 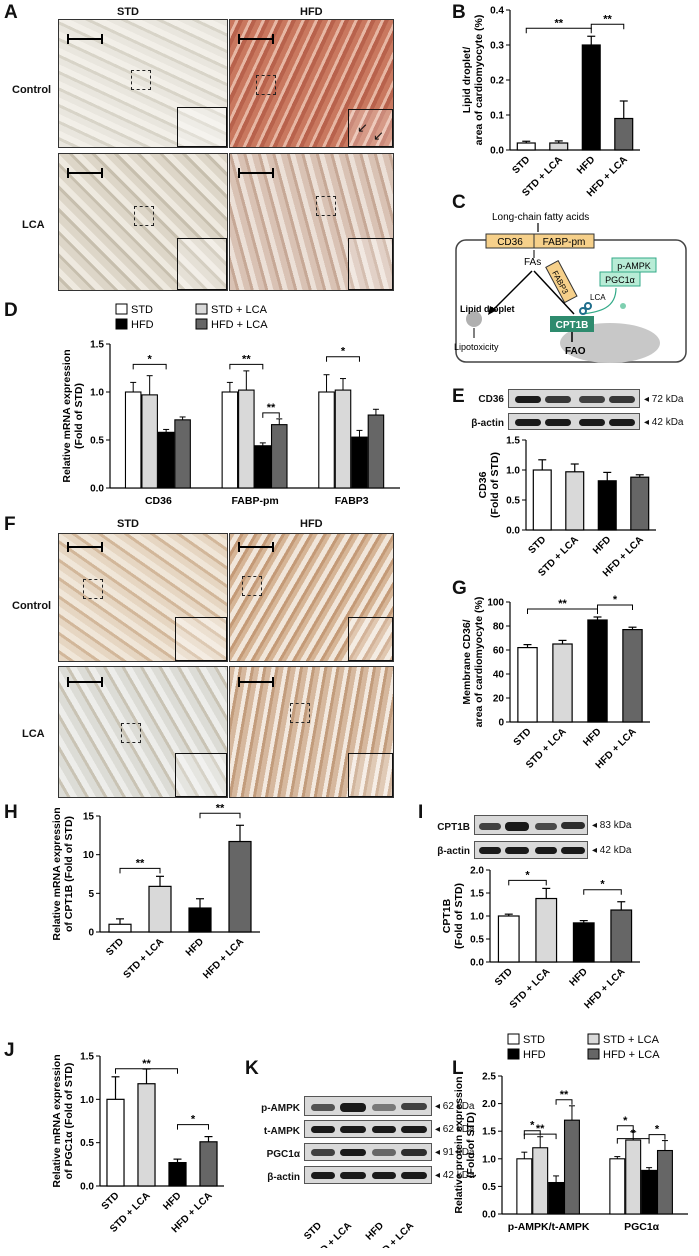 I want to click on pgc1a-box, so click(x=620, y=279).